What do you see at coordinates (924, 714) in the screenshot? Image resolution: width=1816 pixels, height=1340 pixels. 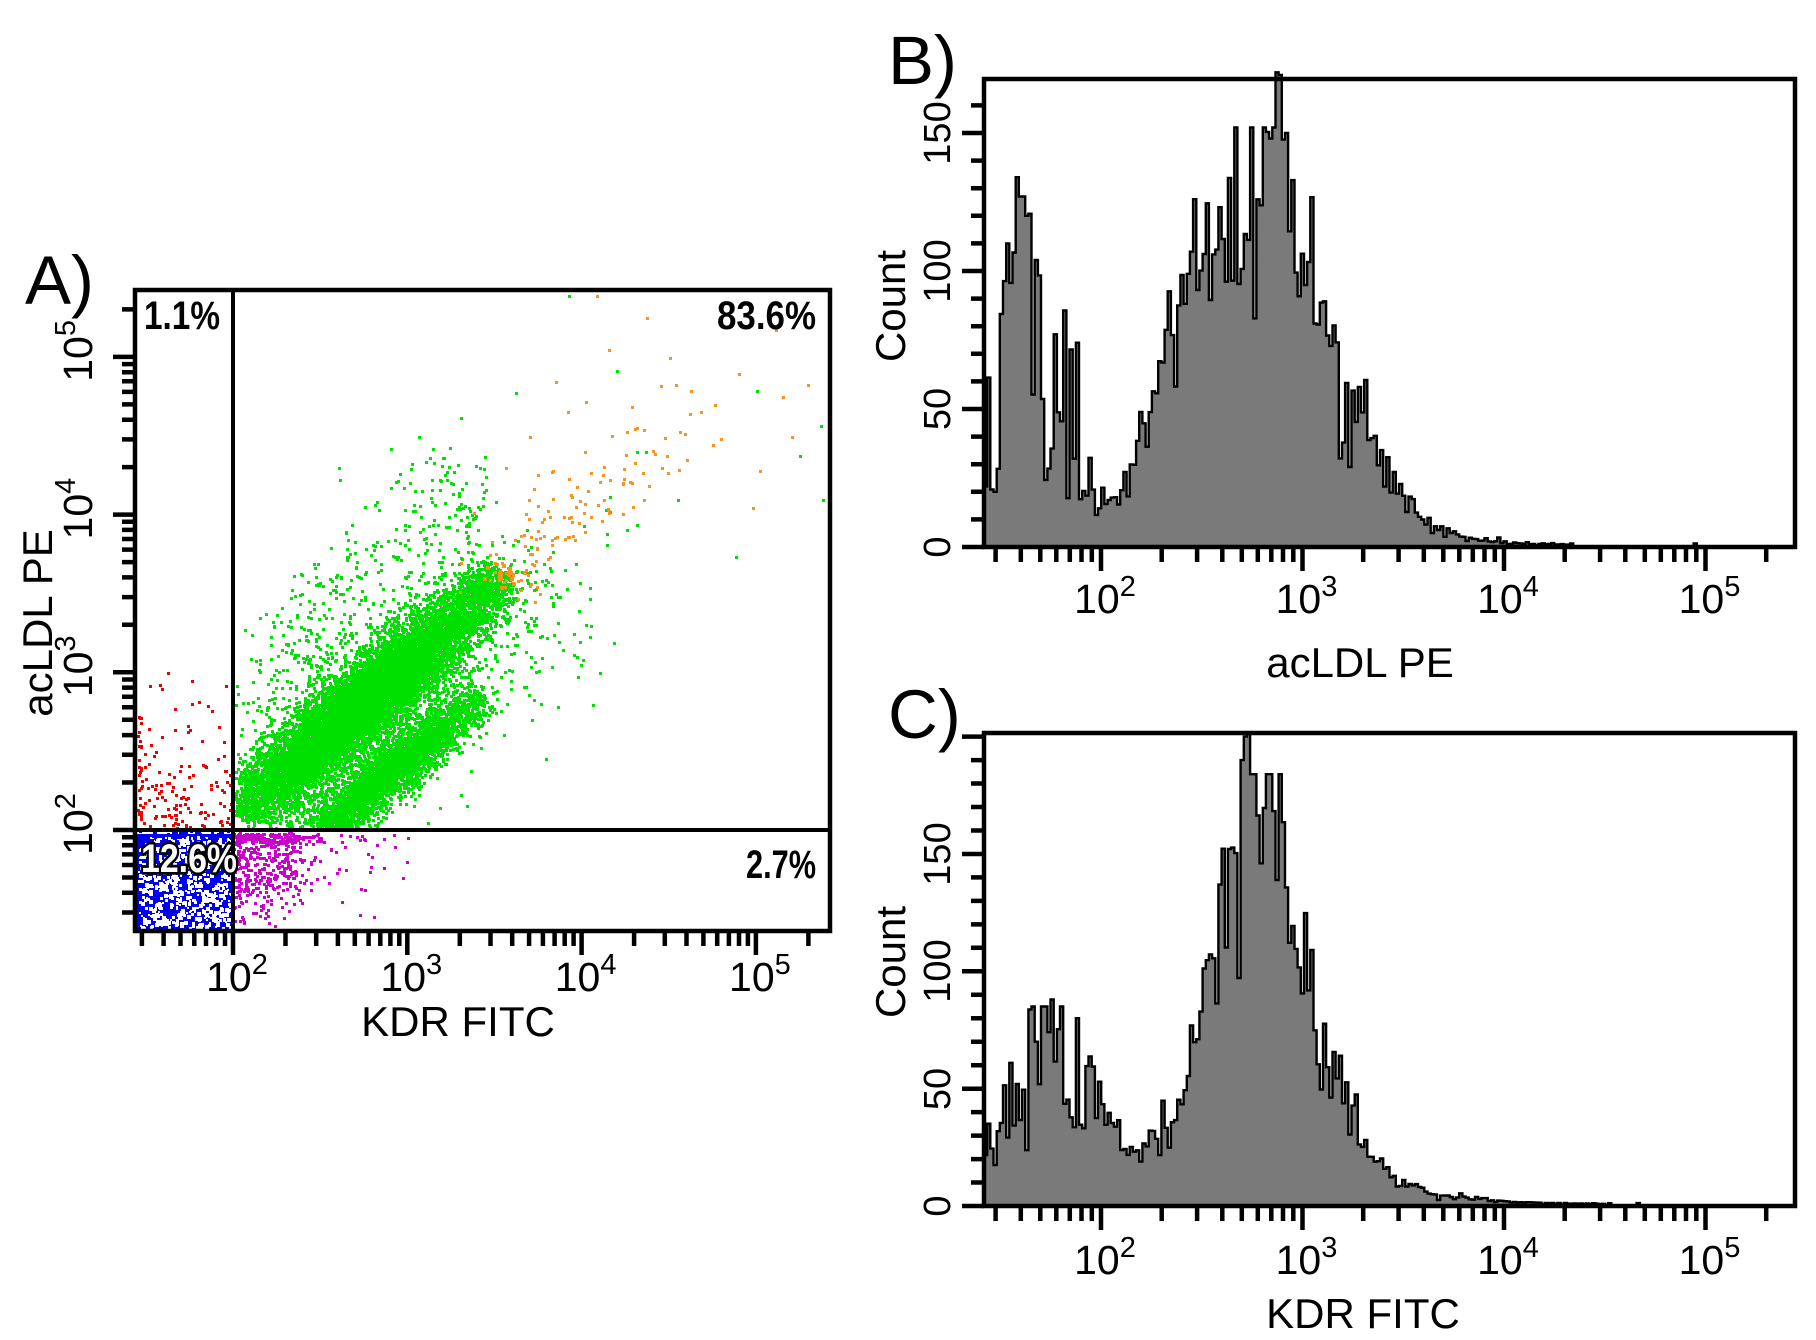 I see `svg-text: C)` at bounding box center [924, 714].